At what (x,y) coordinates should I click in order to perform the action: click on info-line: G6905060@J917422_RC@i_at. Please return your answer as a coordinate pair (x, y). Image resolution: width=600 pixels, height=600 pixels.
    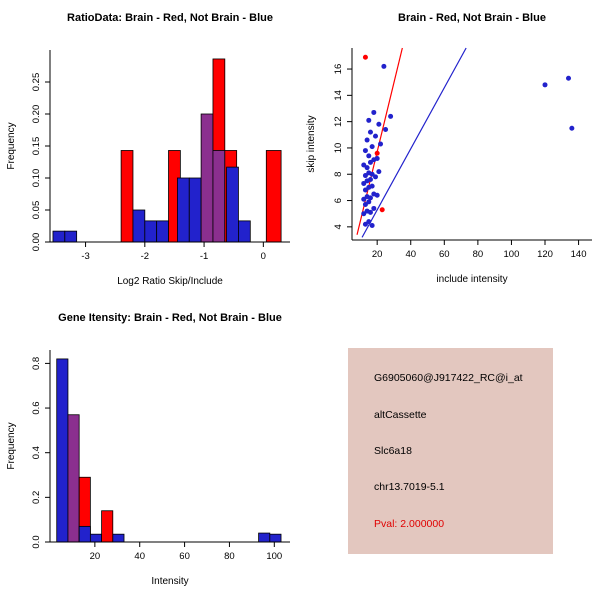
    Looking at the image, I should click on (448, 378).